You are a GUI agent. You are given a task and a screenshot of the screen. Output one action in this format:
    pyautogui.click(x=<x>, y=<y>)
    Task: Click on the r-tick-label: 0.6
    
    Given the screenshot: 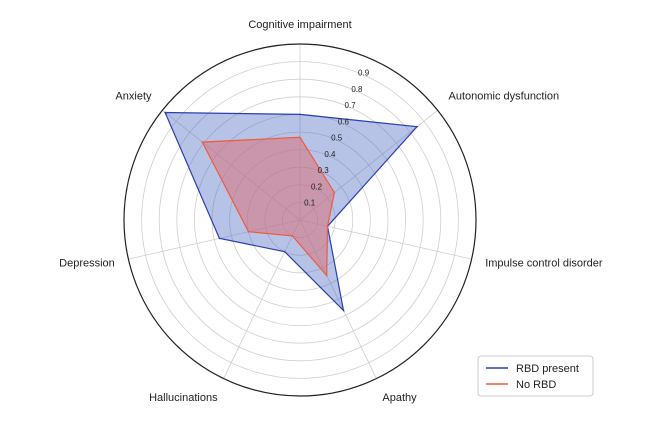 What is the action you would take?
    pyautogui.click(x=344, y=121)
    